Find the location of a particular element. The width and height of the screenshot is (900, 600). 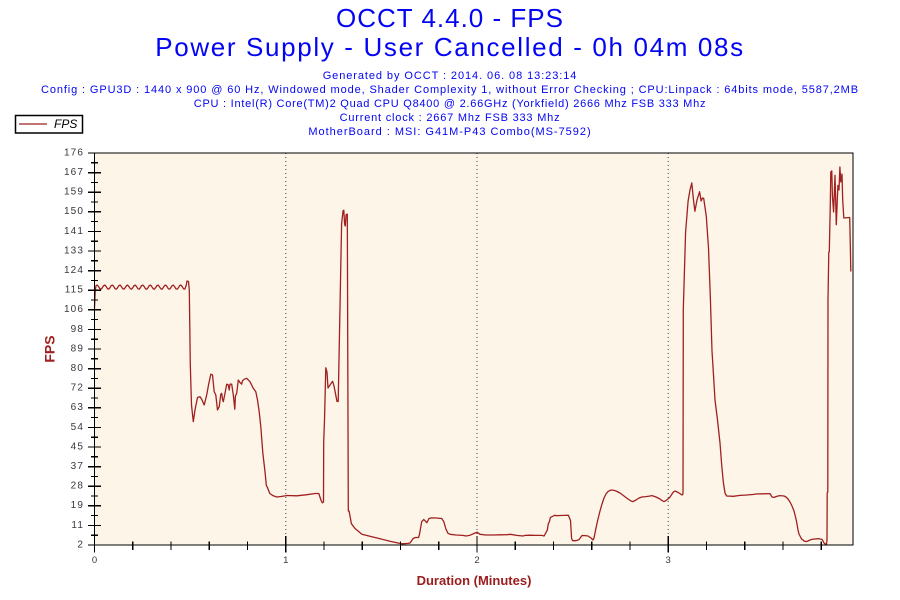

svg-text: 11 is located at coordinates (77, 525).